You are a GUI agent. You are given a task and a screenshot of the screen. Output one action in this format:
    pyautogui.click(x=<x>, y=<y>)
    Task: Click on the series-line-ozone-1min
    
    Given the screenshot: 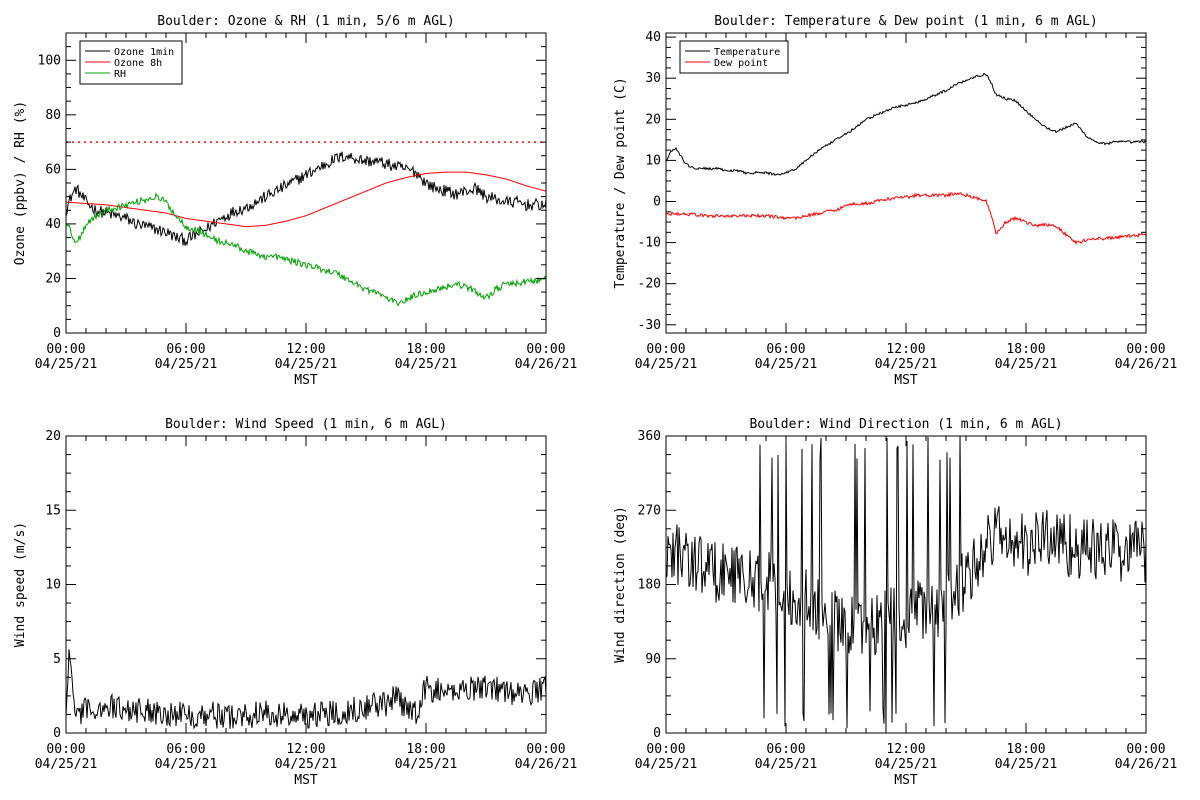 What is the action you would take?
    pyautogui.click(x=306, y=199)
    